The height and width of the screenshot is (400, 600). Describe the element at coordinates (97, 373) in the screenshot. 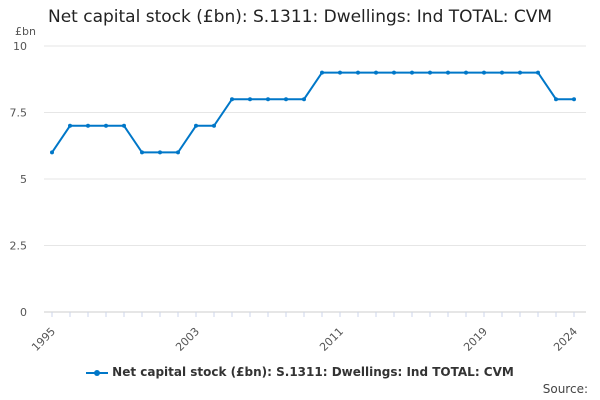

I see `legend-swatch` at that location.